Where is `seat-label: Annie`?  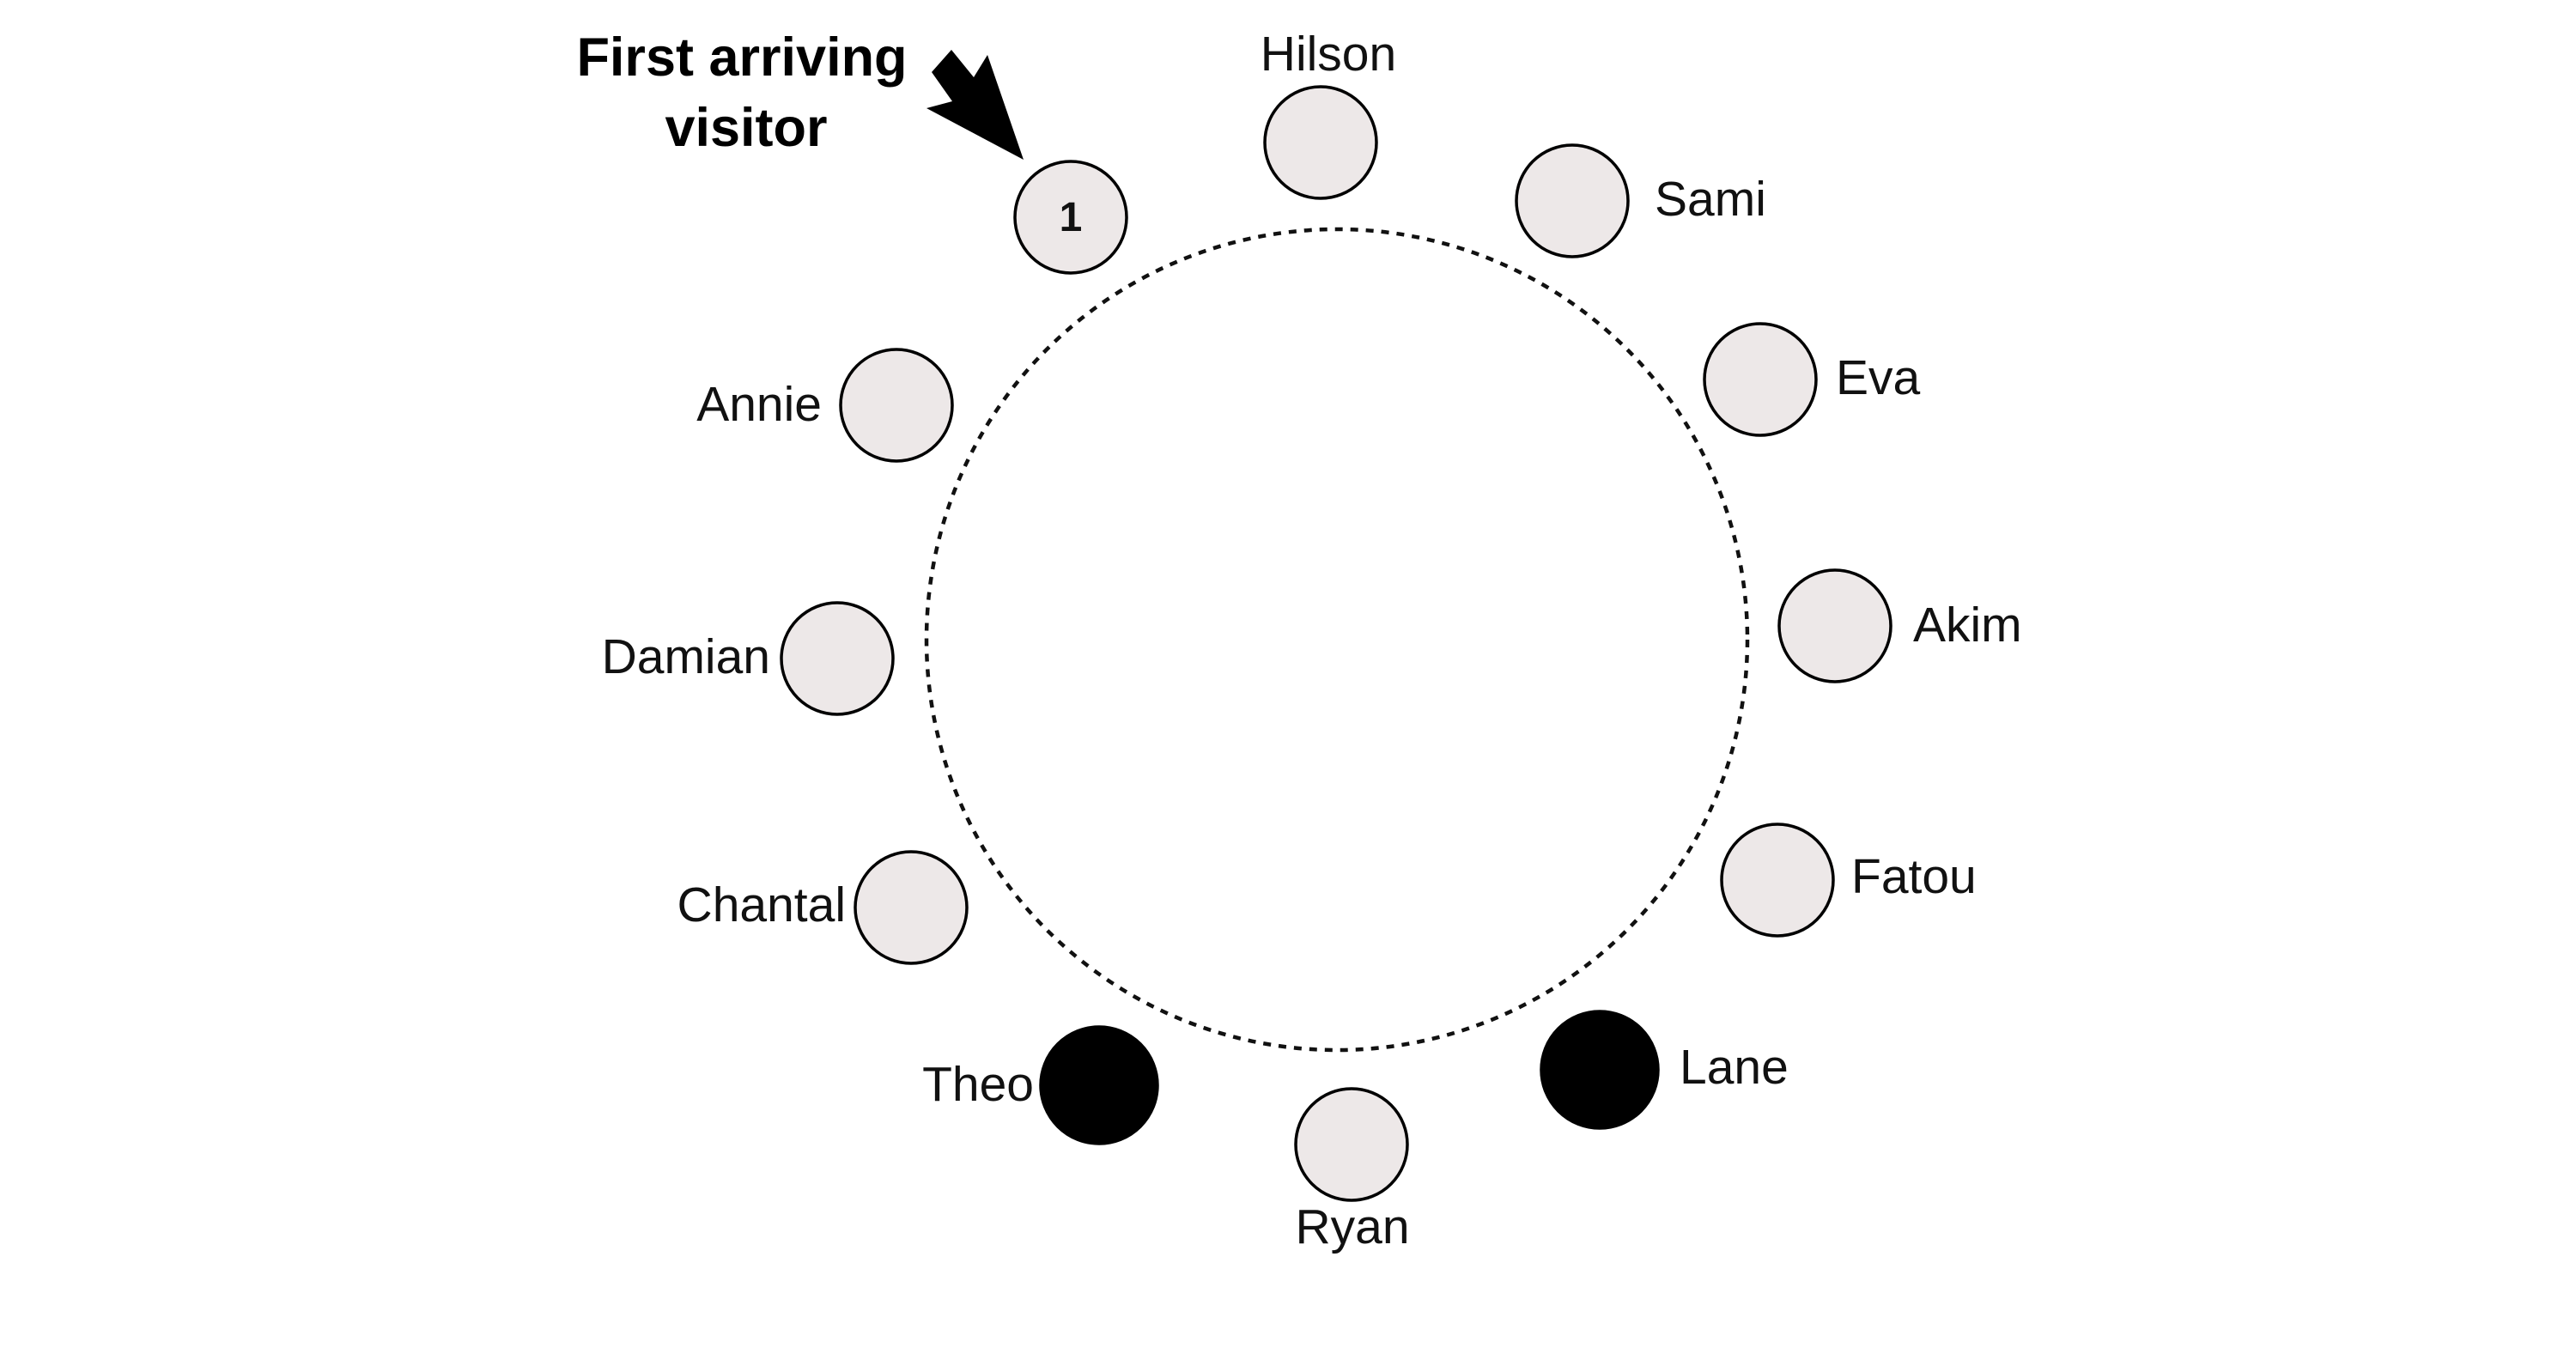 seat-label: Annie is located at coordinates (759, 405).